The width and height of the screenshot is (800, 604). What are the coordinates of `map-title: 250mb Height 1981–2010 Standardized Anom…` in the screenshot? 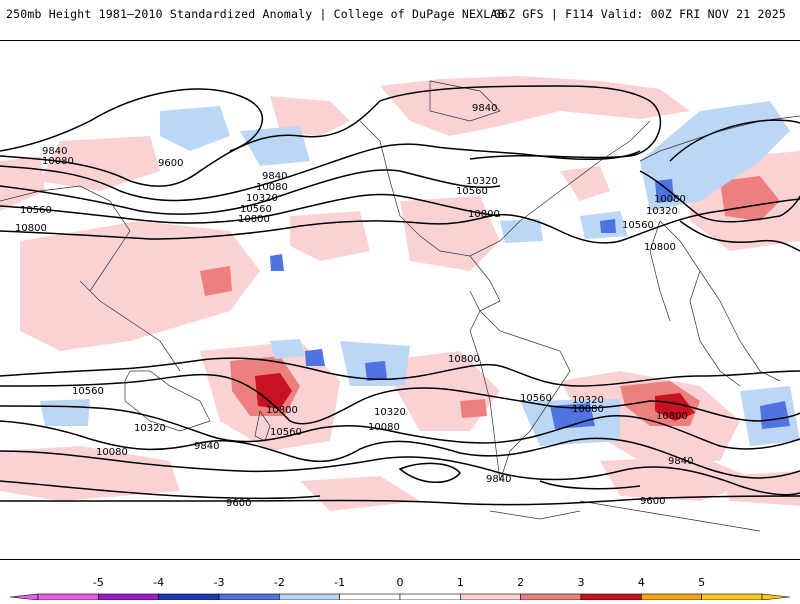 It's located at (255, 14).